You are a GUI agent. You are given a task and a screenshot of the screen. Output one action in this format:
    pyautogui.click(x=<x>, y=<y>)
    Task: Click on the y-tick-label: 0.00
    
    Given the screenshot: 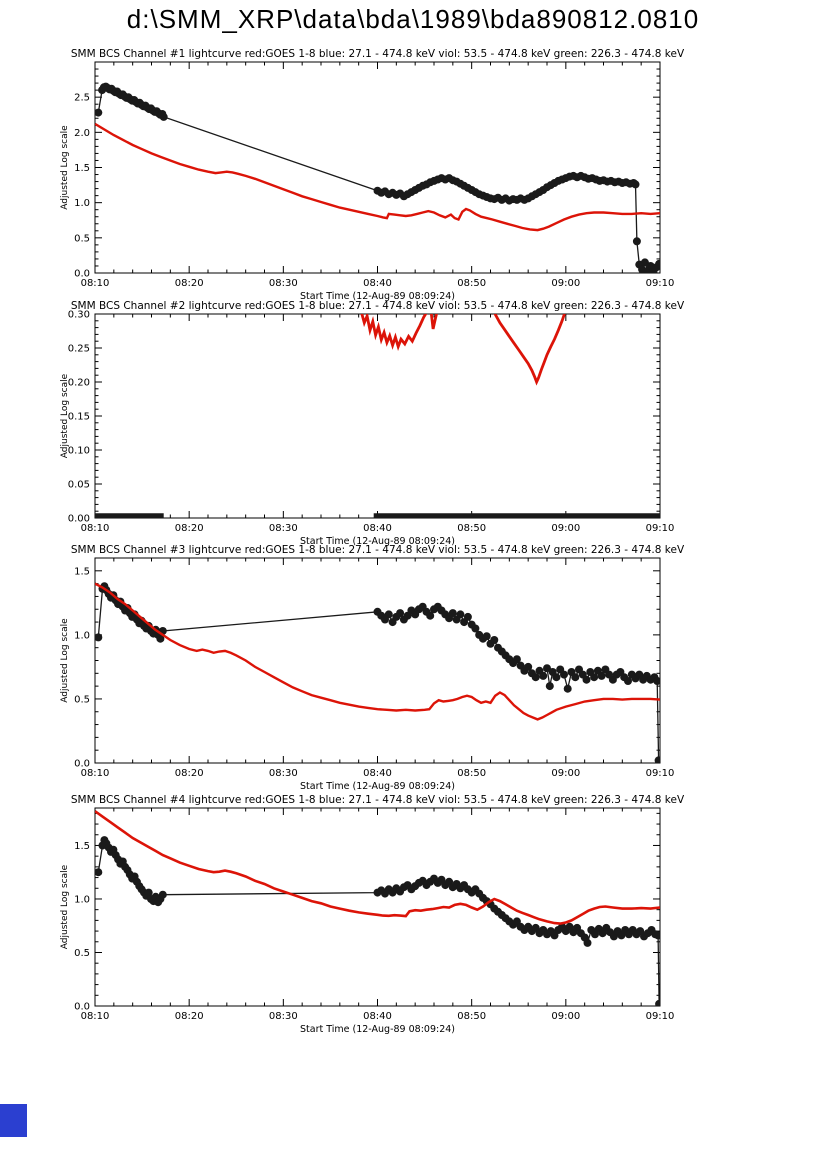 What is the action you would take?
    pyautogui.click(x=79, y=519)
    